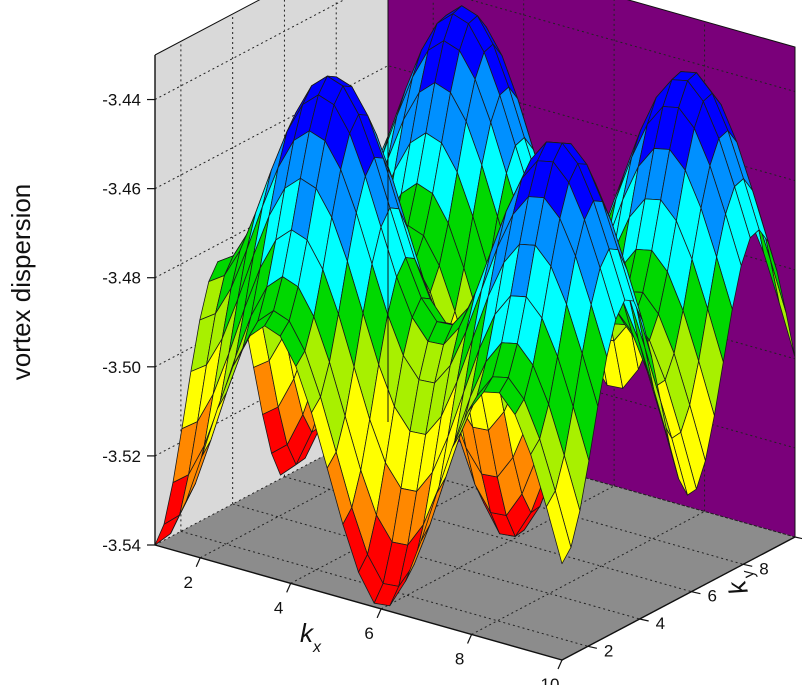  I want to click on x-tick-label: 10, so click(550, 680).